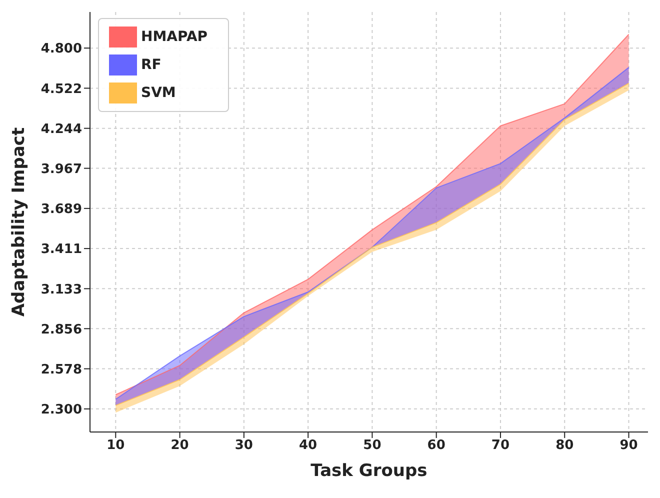  Describe the element at coordinates (115, 446) in the screenshot. I see `x-tick-label: 10` at that location.